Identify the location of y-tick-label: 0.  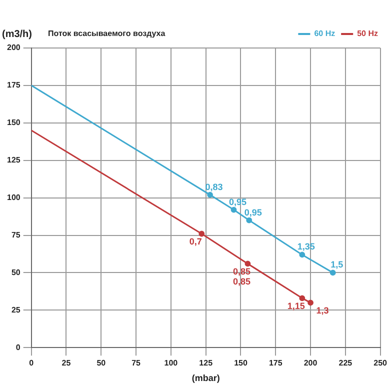
(18, 347).